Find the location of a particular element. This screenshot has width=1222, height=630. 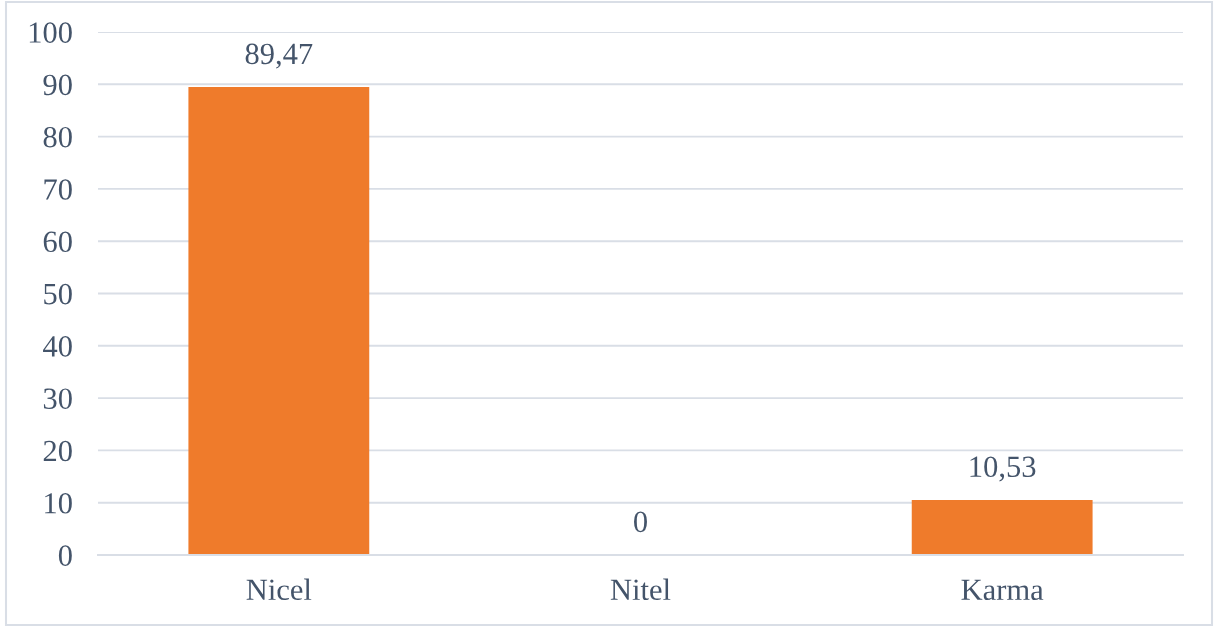

y-tick-label: 30 is located at coordinates (57, 398).